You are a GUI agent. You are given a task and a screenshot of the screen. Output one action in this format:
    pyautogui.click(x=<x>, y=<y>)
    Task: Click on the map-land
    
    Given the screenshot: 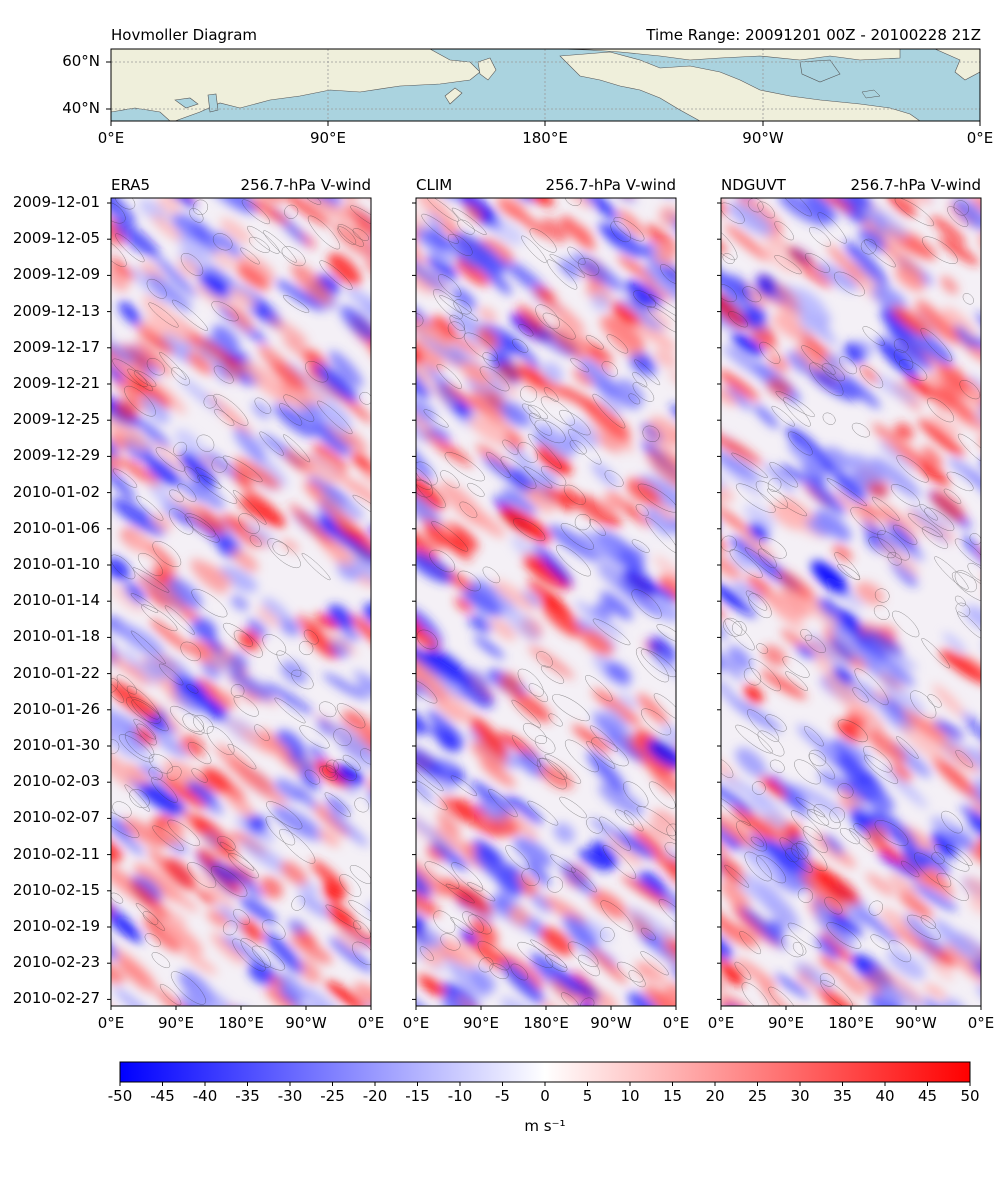 What is the action you would take?
    pyautogui.click(x=545, y=85)
    